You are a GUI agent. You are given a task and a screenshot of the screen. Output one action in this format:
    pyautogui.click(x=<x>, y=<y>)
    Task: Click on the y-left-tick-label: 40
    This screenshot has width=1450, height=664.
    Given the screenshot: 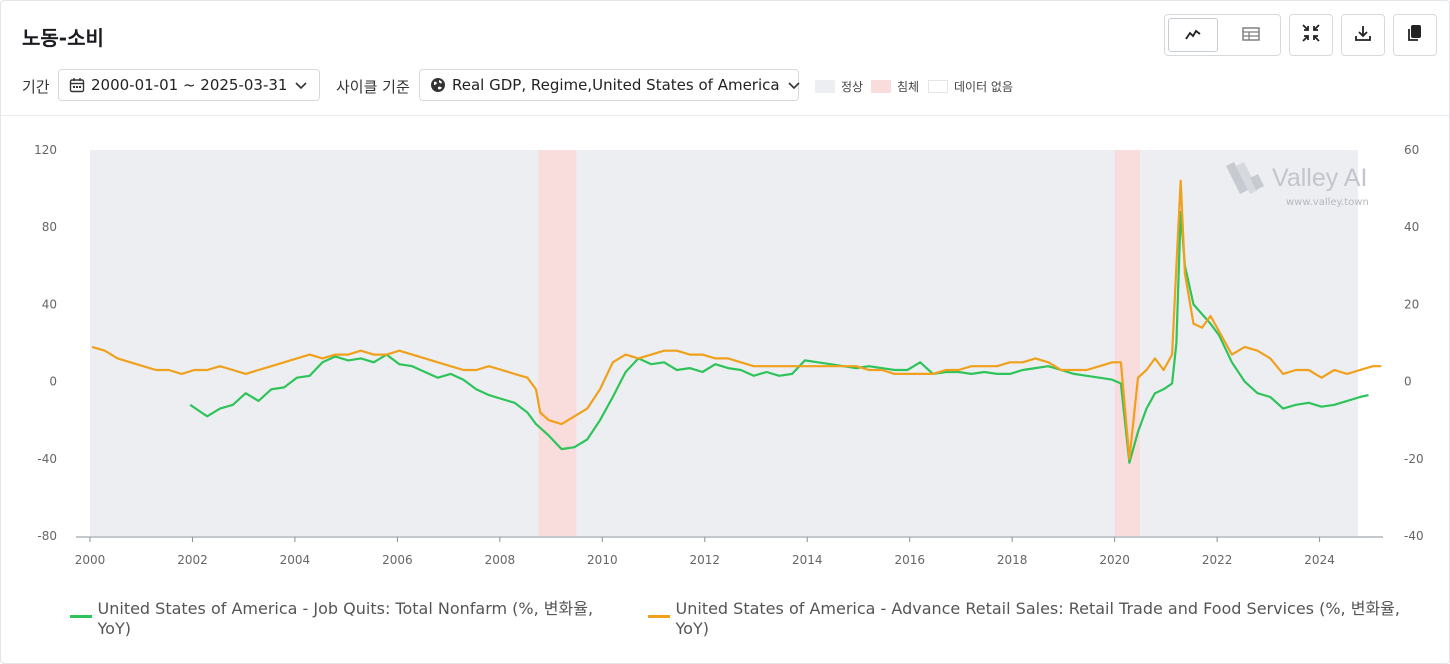 What is the action you would take?
    pyautogui.click(x=49, y=304)
    